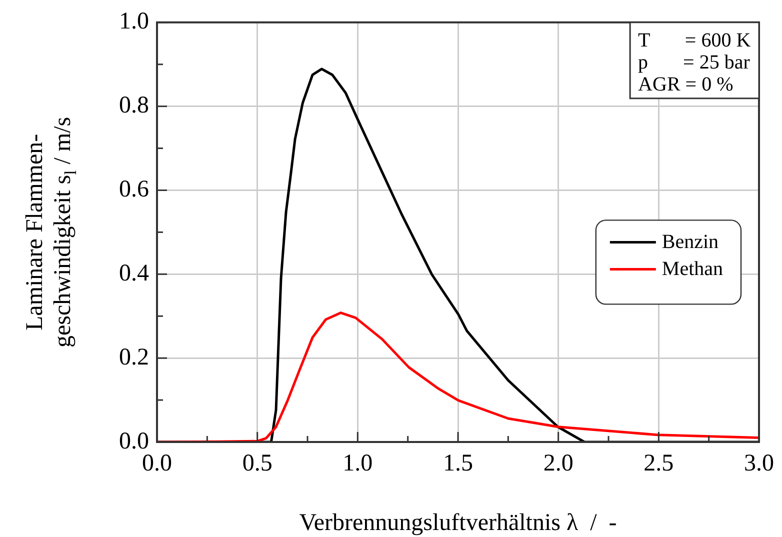 This screenshot has width=782, height=537. I want to click on x-tick-label: 1.5, so click(458, 463).